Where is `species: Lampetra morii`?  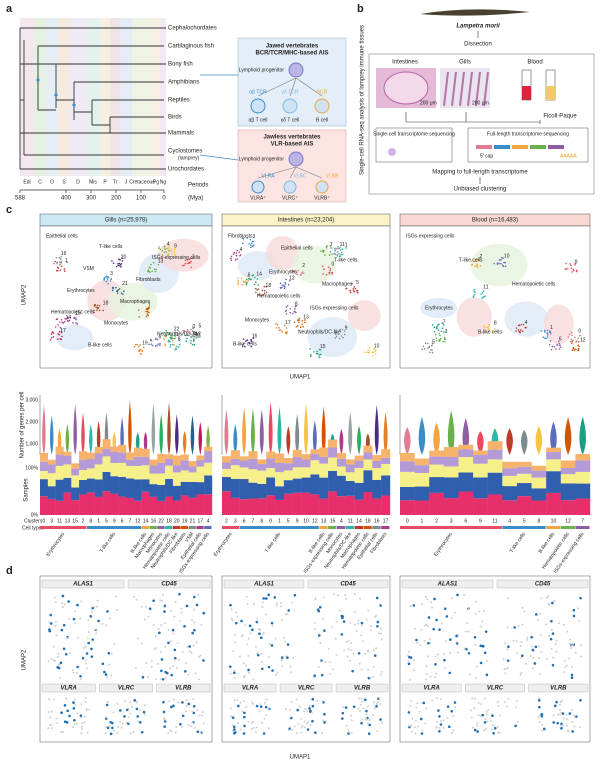 species: Lampetra morii is located at coordinates (478, 27).